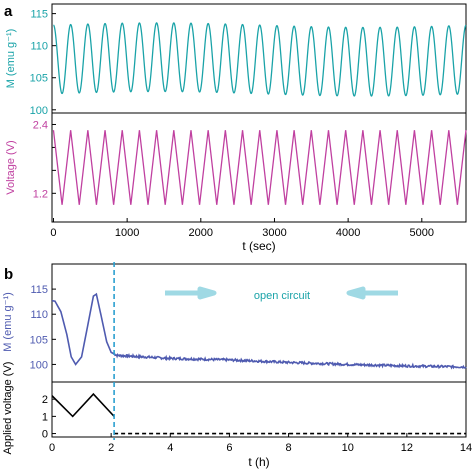  Describe the element at coordinates (422, 233) in the screenshot. I see `a-bottom-xtick-label: 5000` at that location.